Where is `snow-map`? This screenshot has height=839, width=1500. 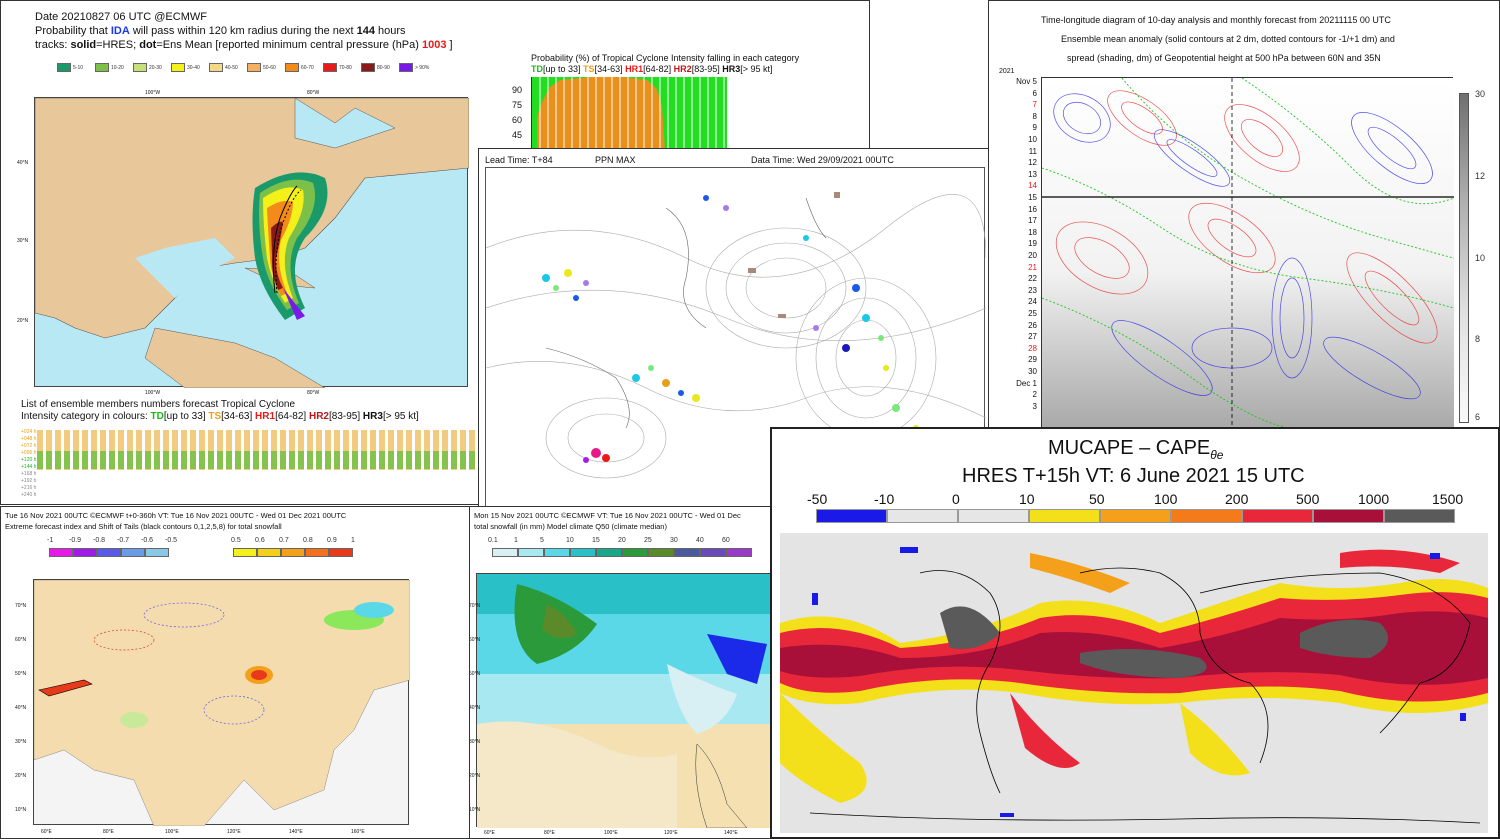
snow-map is located at coordinates (626, 700).